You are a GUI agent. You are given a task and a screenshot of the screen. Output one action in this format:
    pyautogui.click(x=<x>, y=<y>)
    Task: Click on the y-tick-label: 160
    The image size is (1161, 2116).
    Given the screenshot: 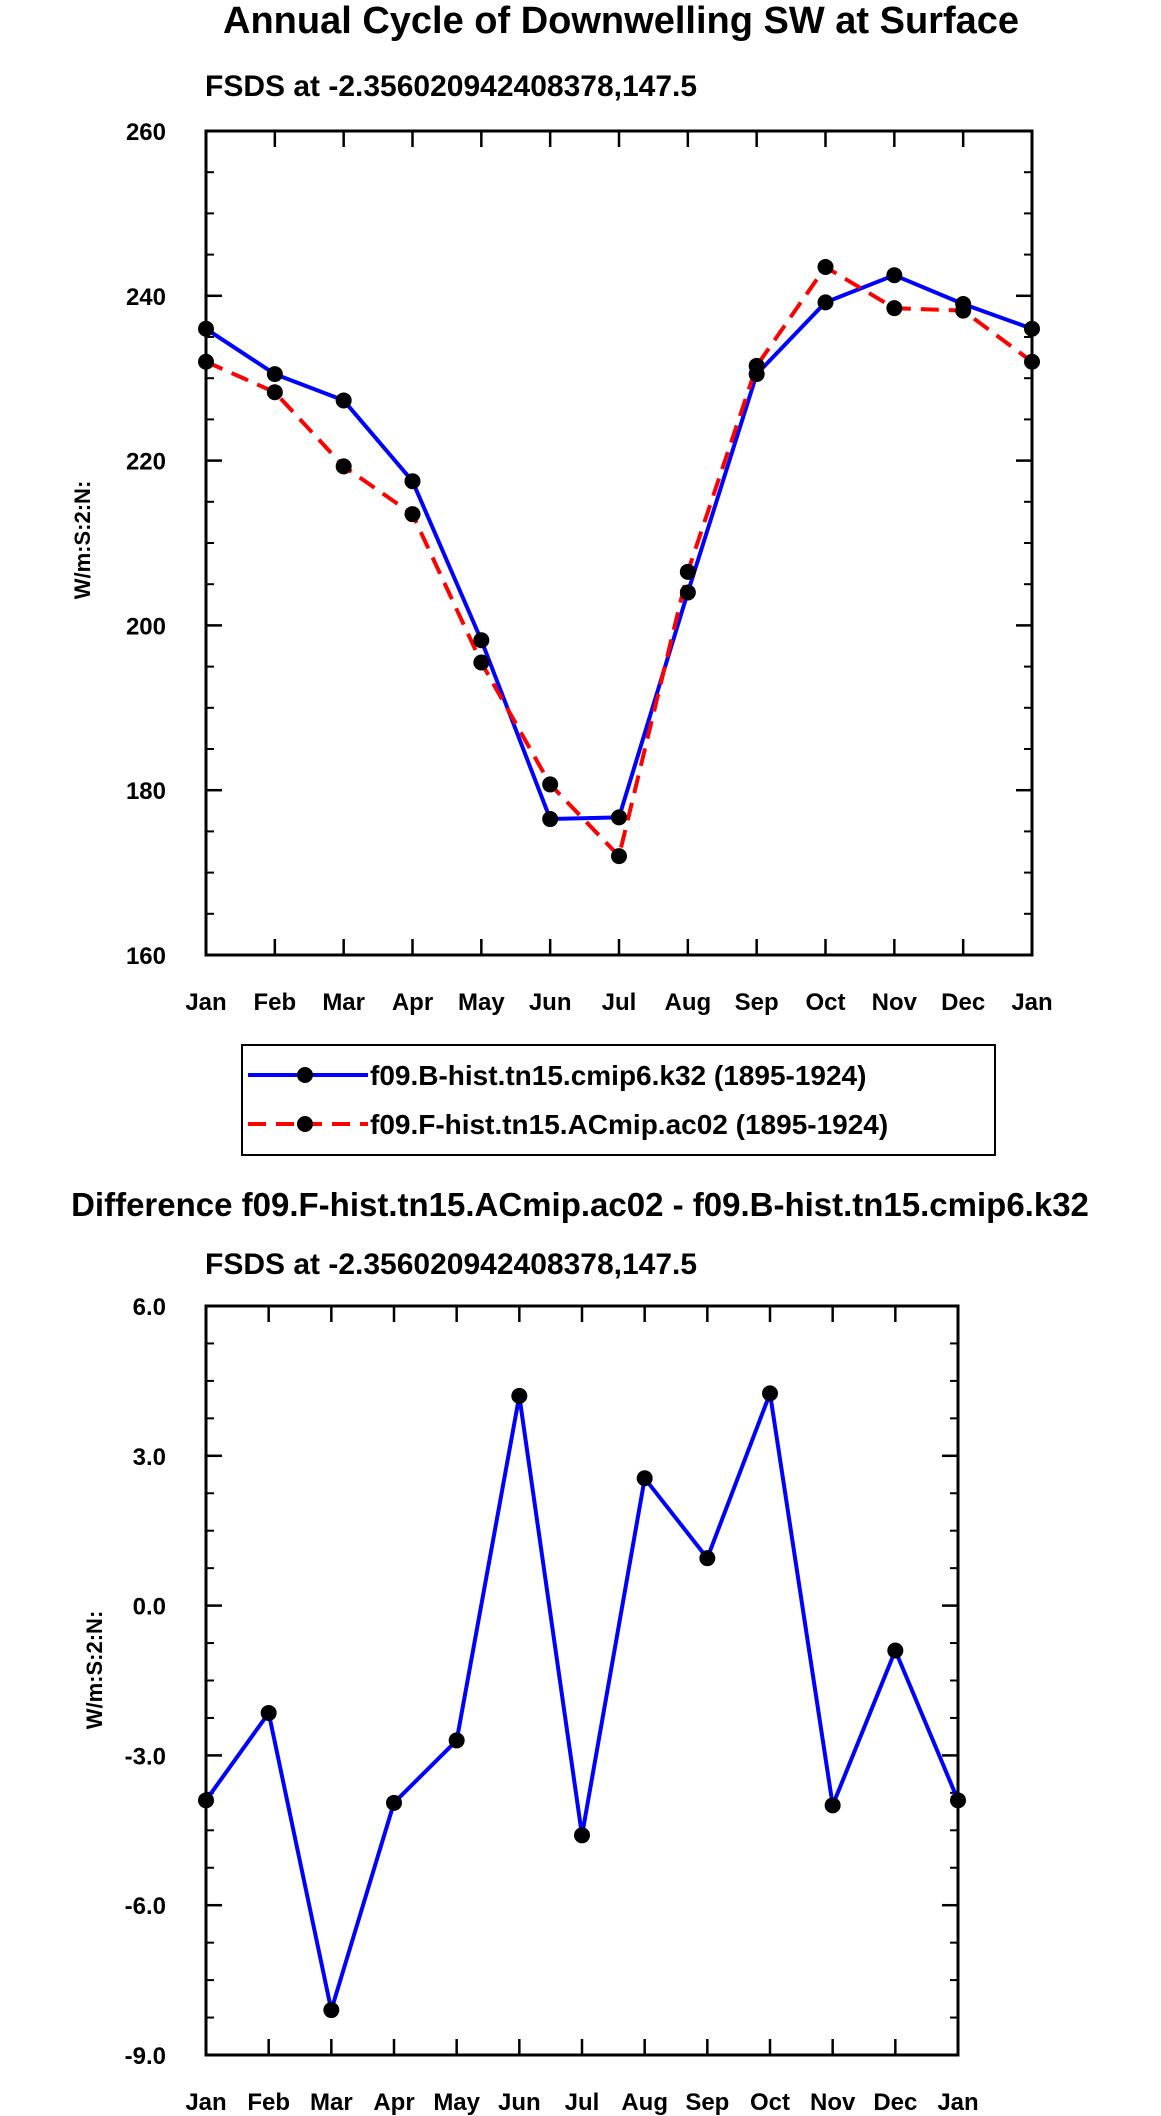 What is the action you would take?
    pyautogui.click(x=146, y=956)
    